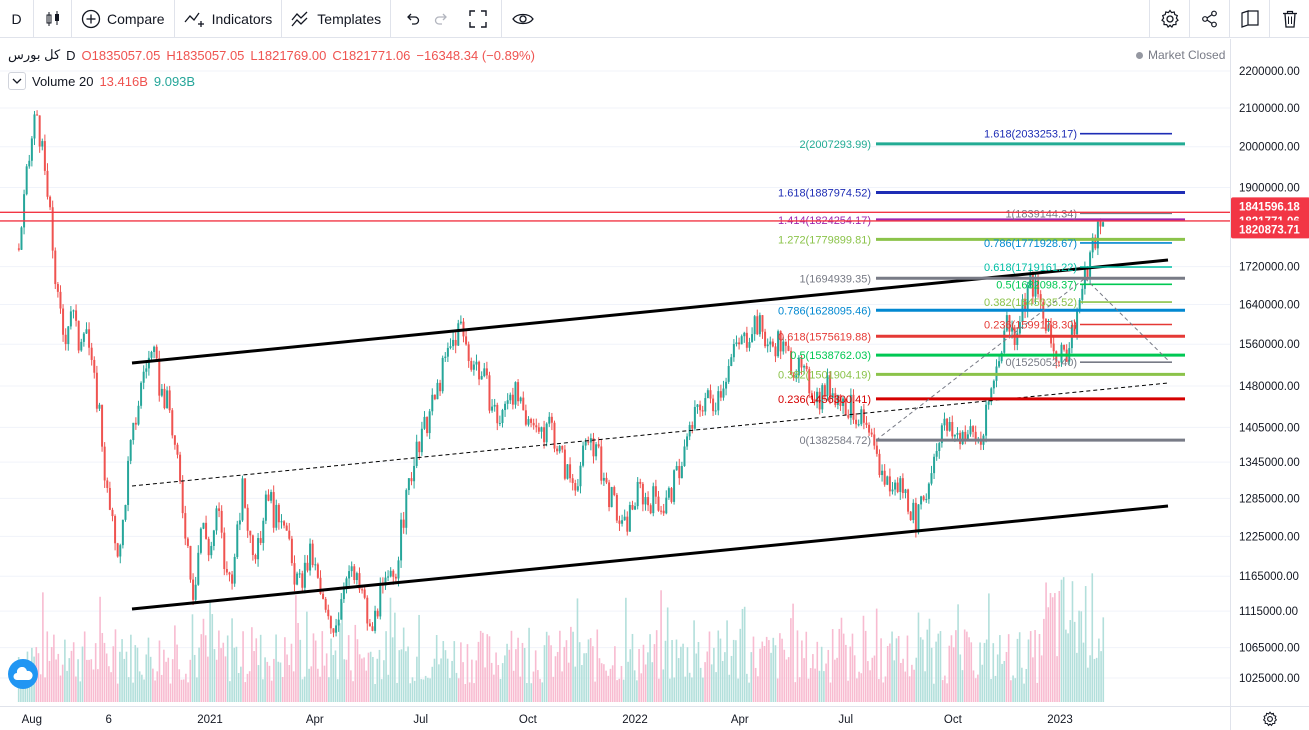 The width and height of the screenshot is (1309, 730). I want to click on templates-label: Templates, so click(349, 18).